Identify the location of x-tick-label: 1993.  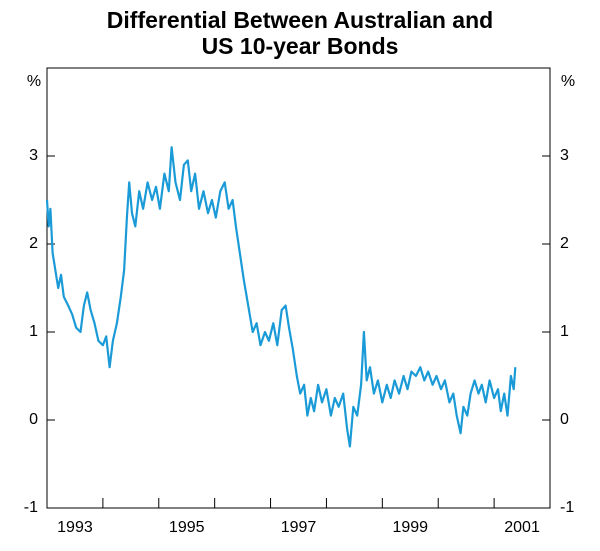
(75, 527).